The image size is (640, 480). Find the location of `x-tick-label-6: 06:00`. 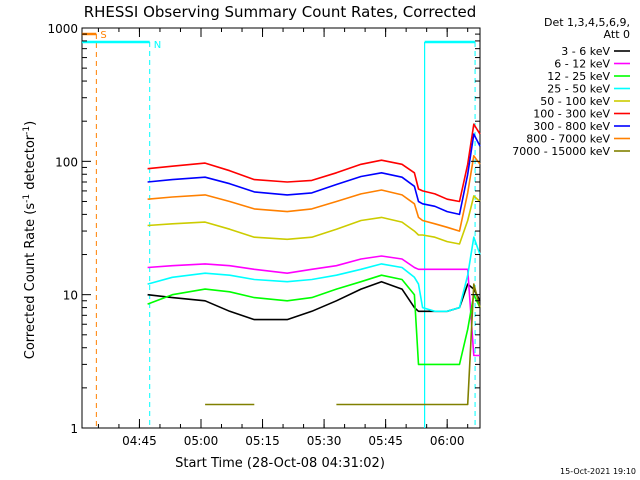

x-tick-label-6: 06:00 is located at coordinates (447, 441).